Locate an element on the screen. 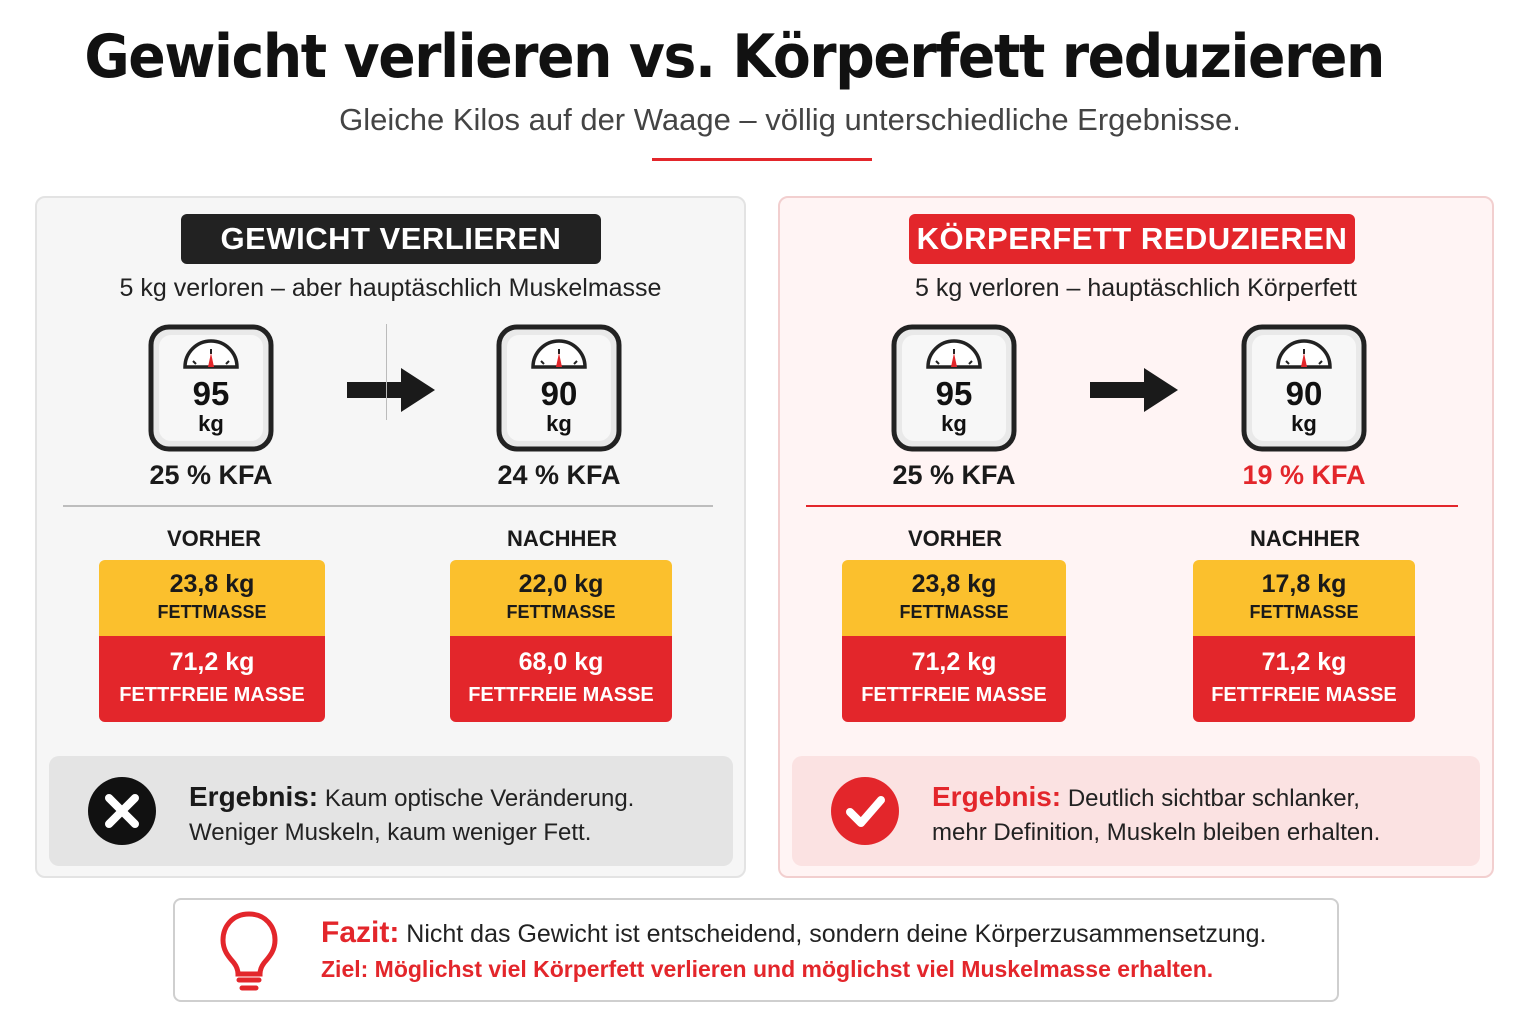 The height and width of the screenshot is (1024, 1536). panel-badge: GEWICHT VERLIEREN is located at coordinates (391, 239).